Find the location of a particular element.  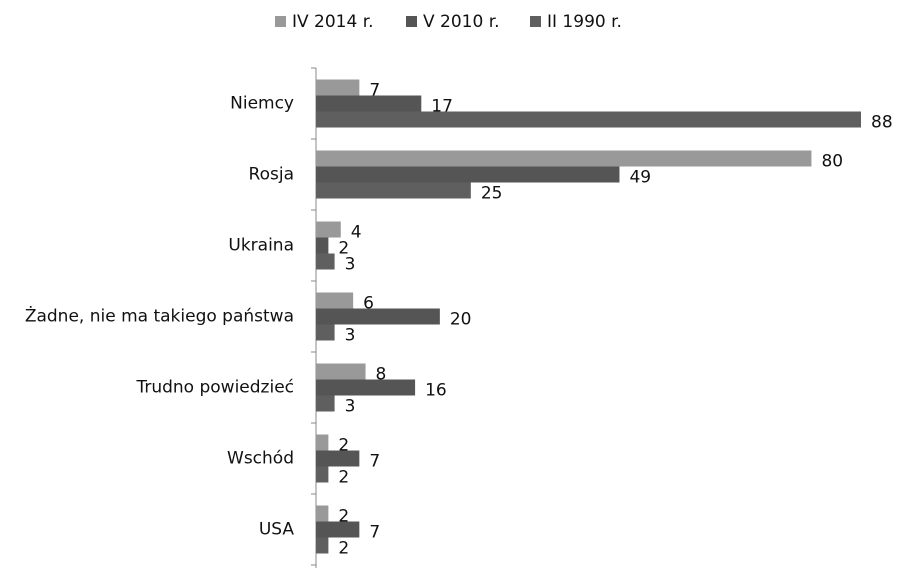

value-label: 6 is located at coordinates (368, 304).